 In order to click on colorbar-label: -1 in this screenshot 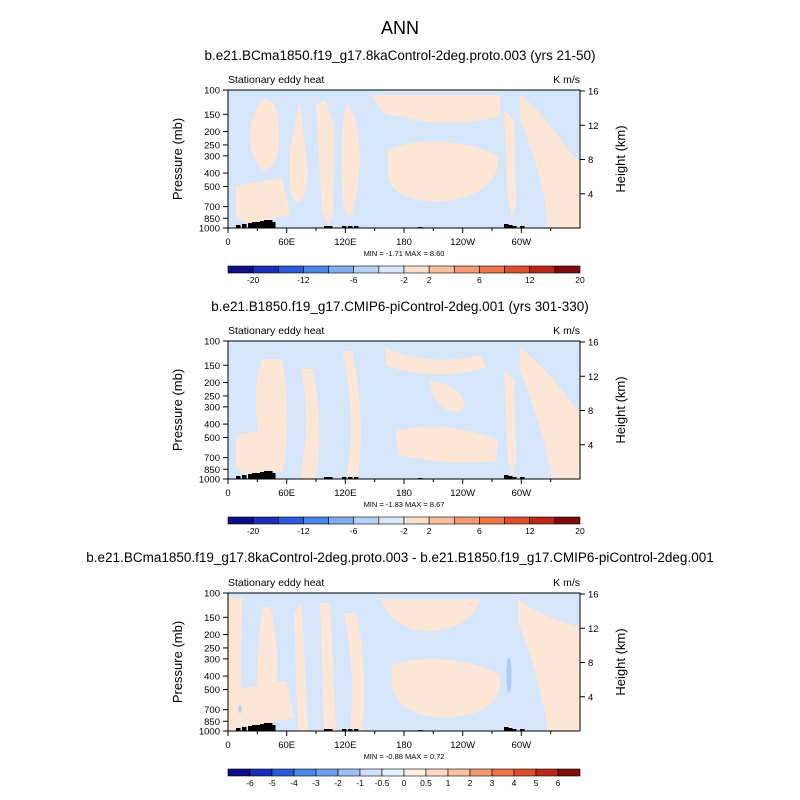, I will do `click(360, 783)`.